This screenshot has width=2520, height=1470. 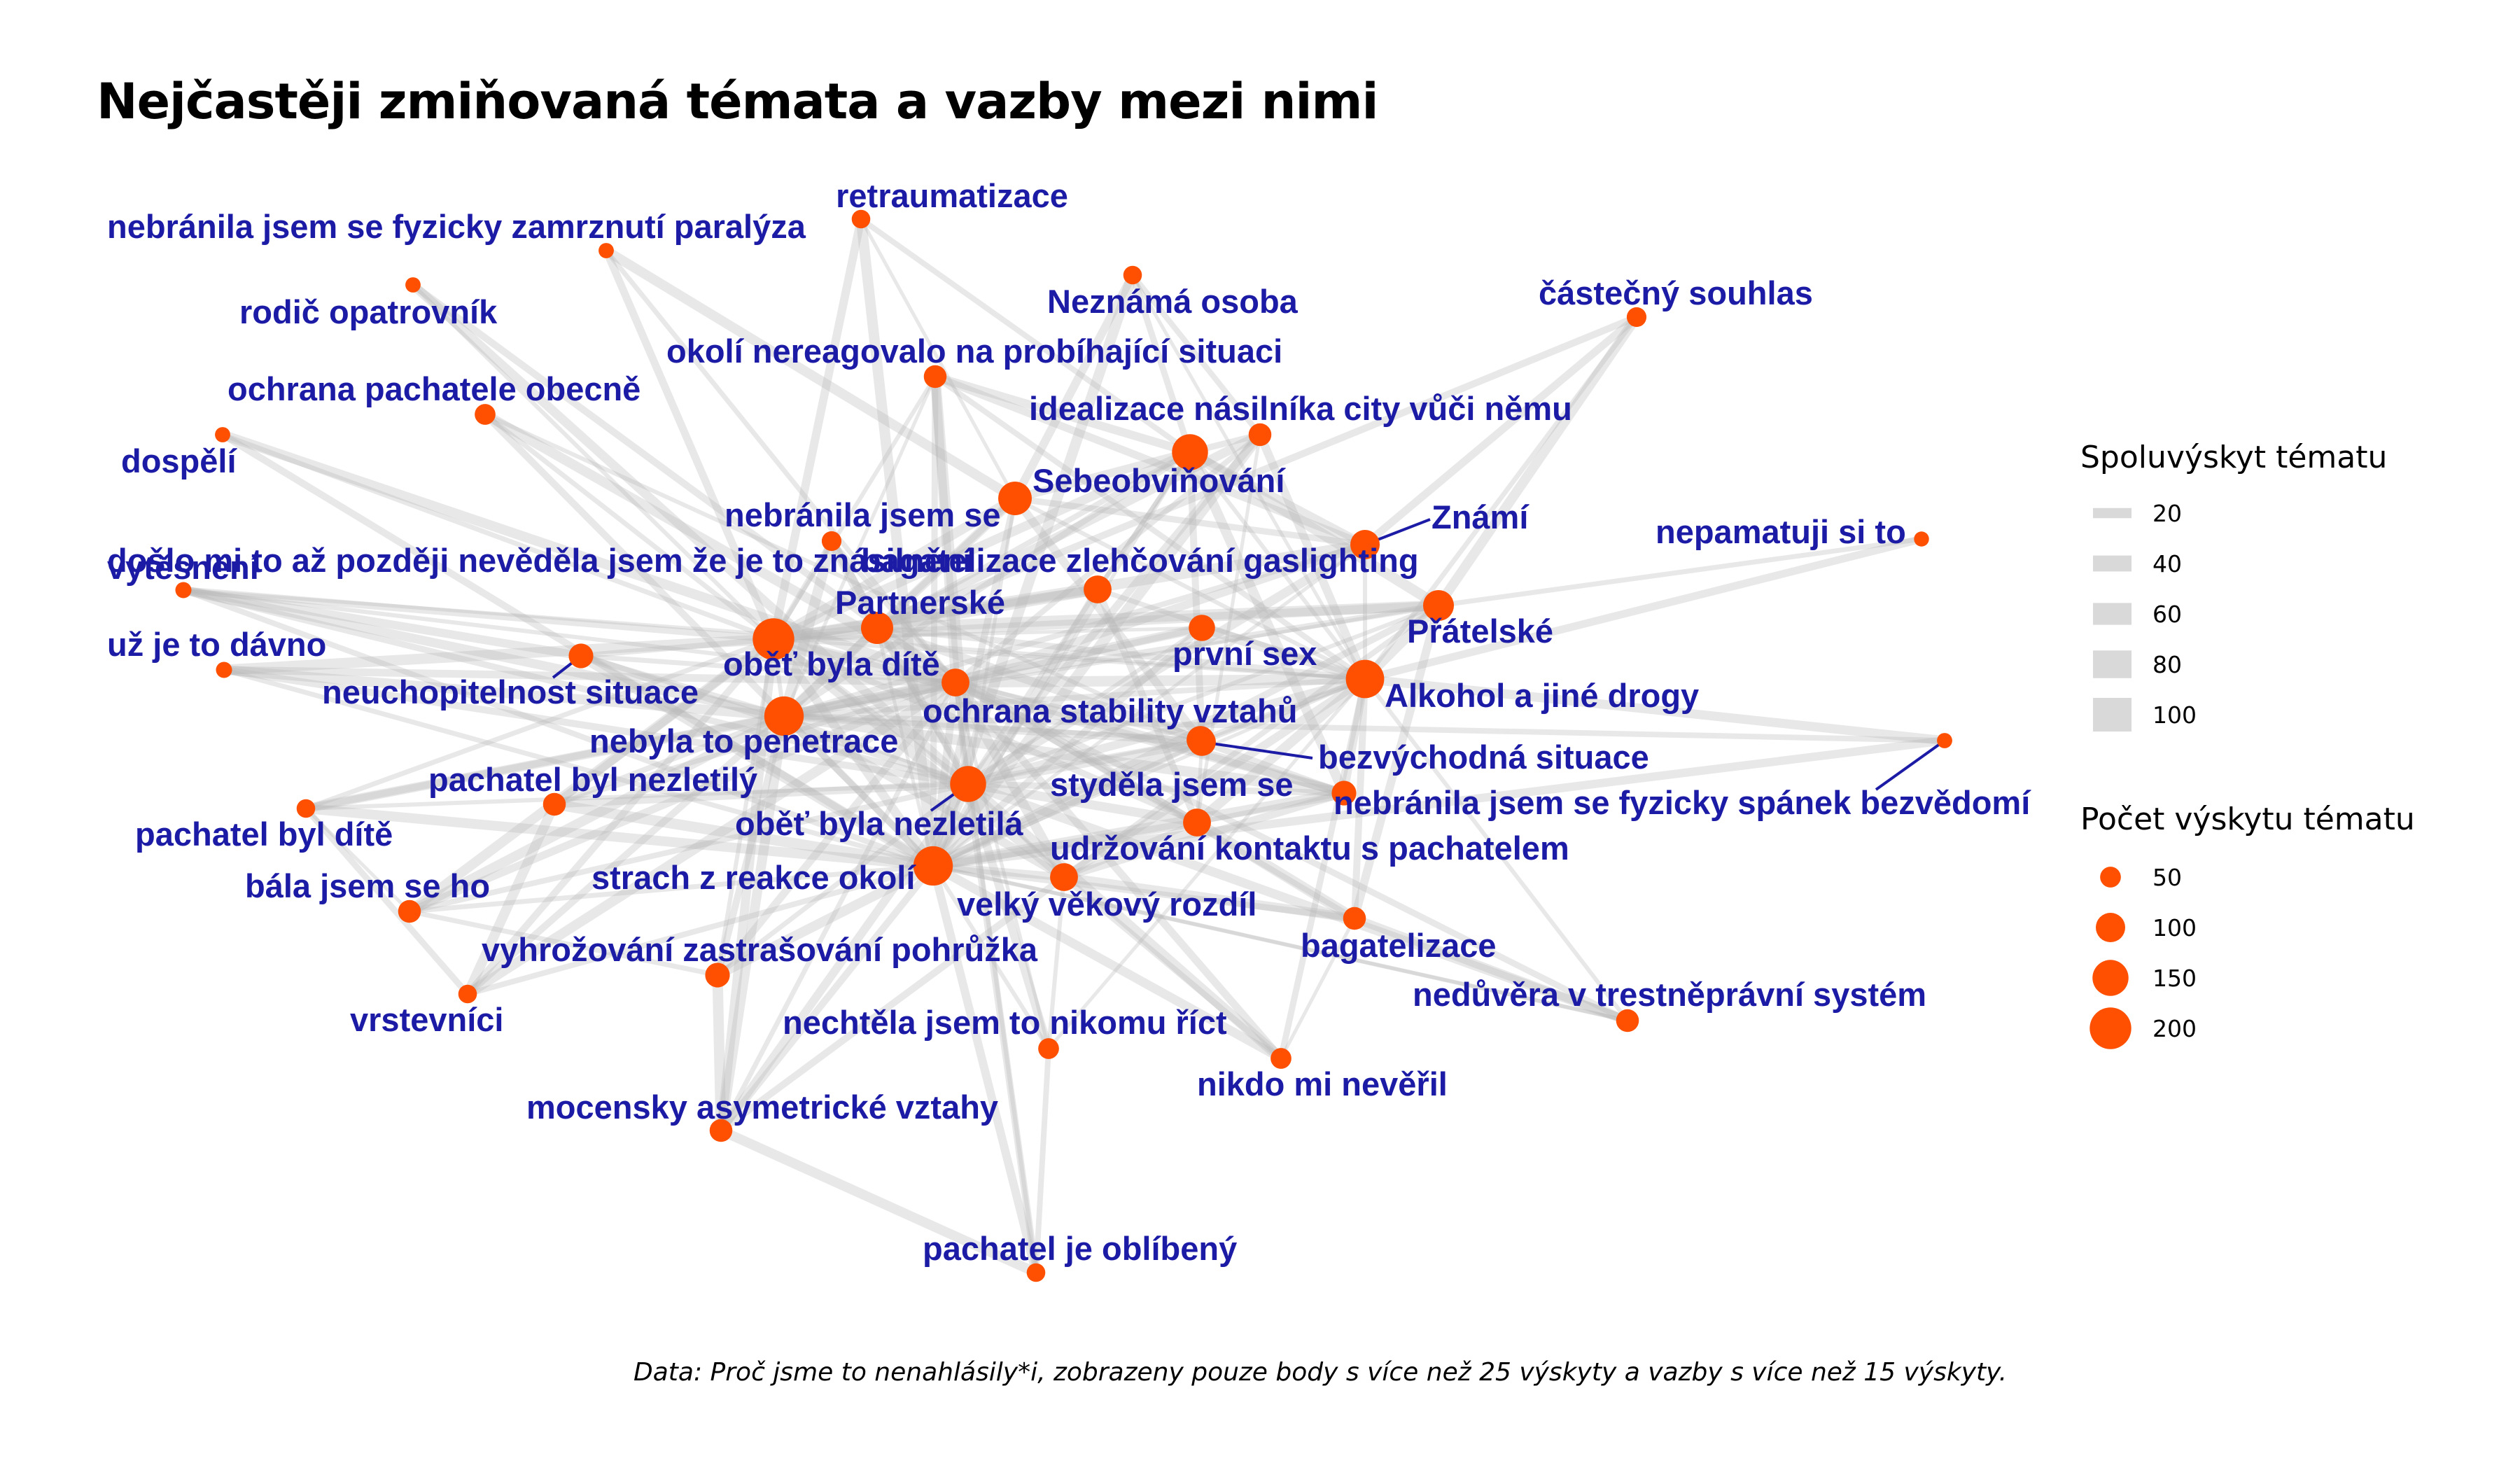 I want to click on edge-nikdo-hub, so click(x=1118, y=870).